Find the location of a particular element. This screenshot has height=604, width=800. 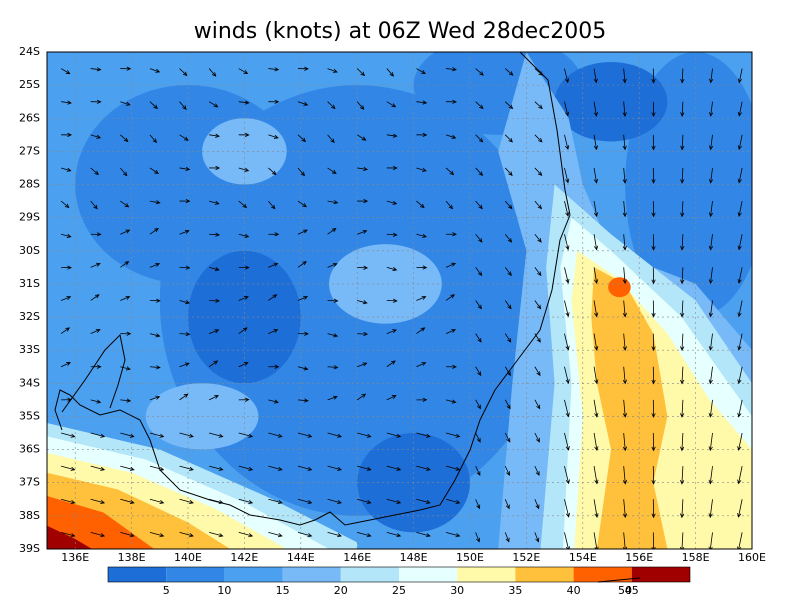

colorbar-label: 5 is located at coordinates (166, 590).